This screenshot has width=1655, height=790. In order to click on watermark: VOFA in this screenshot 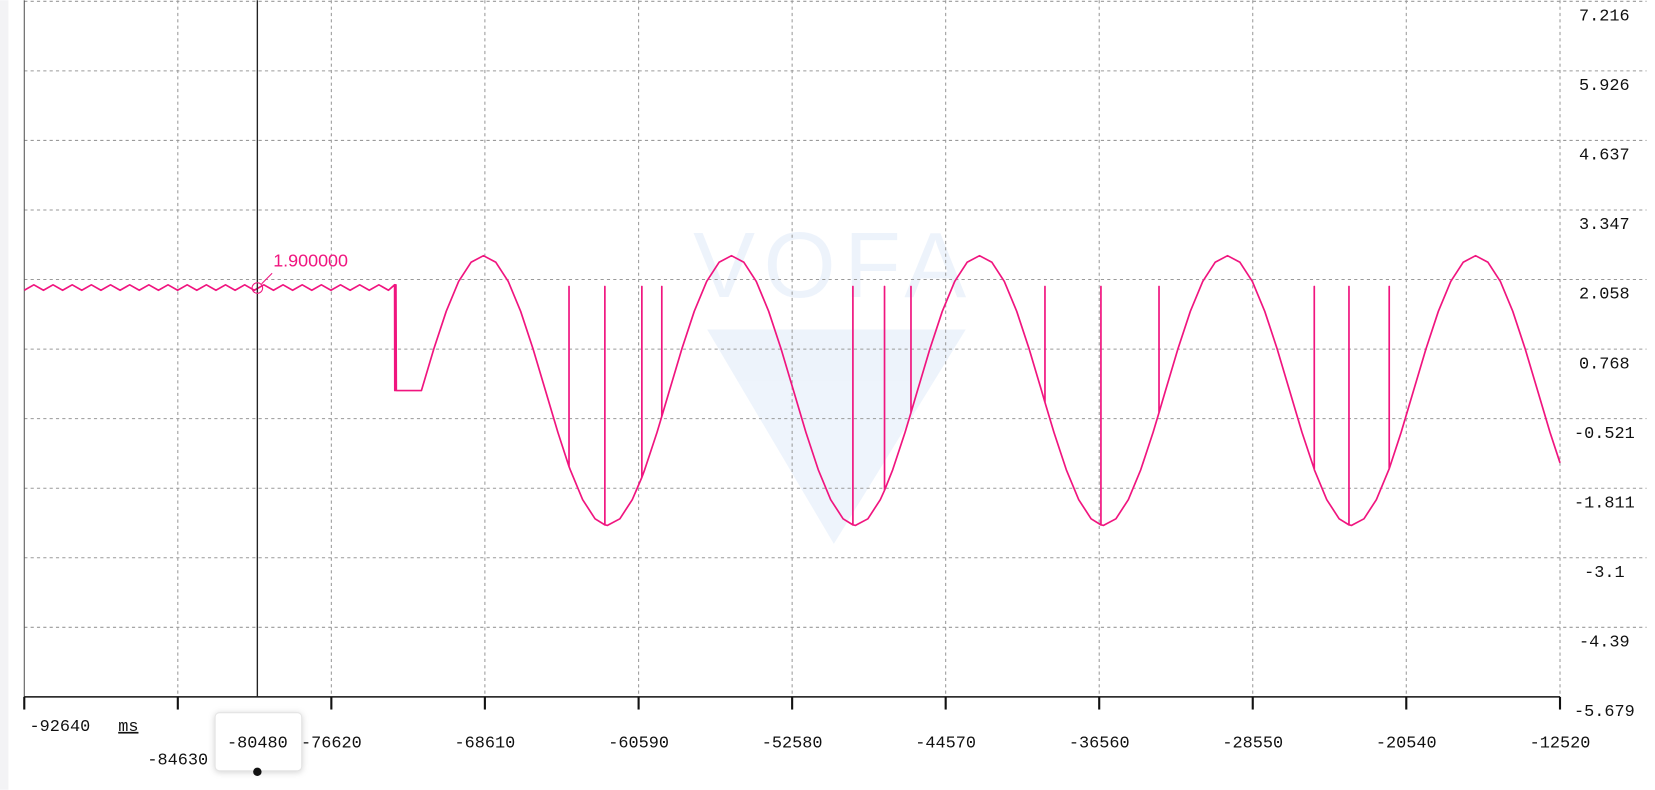, I will do `click(834, 378)`.